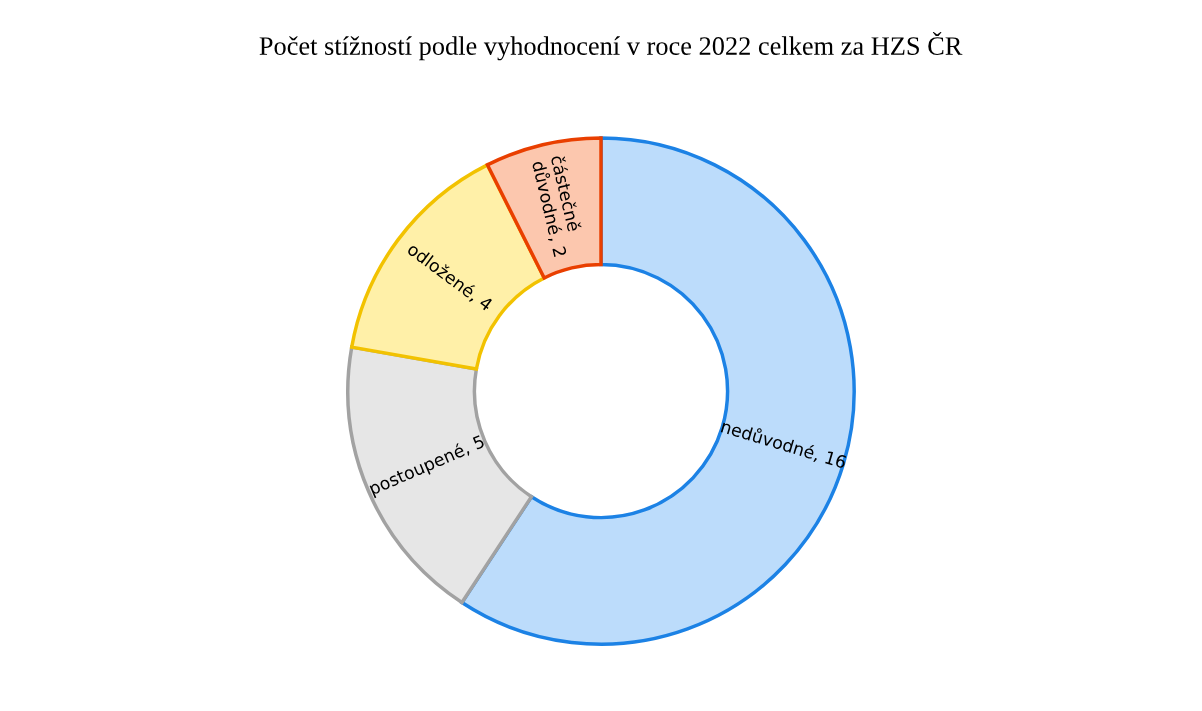 The image size is (1202, 711). What do you see at coordinates (475, 445) in the screenshot?
I see `data-label: , 5` at bounding box center [475, 445].